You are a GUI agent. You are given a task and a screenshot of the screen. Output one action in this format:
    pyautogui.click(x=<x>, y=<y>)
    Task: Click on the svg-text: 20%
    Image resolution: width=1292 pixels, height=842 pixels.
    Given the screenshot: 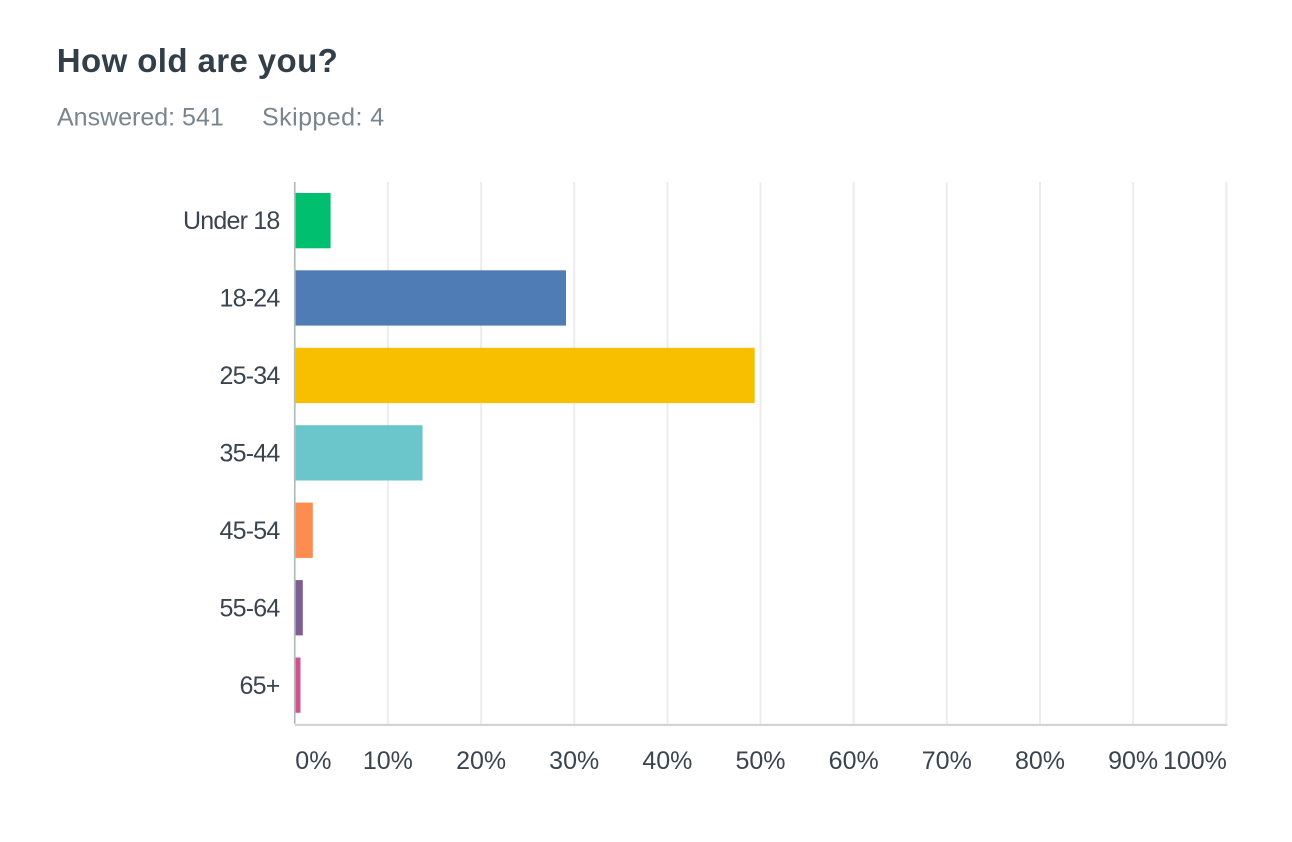 What is the action you would take?
    pyautogui.click(x=481, y=761)
    